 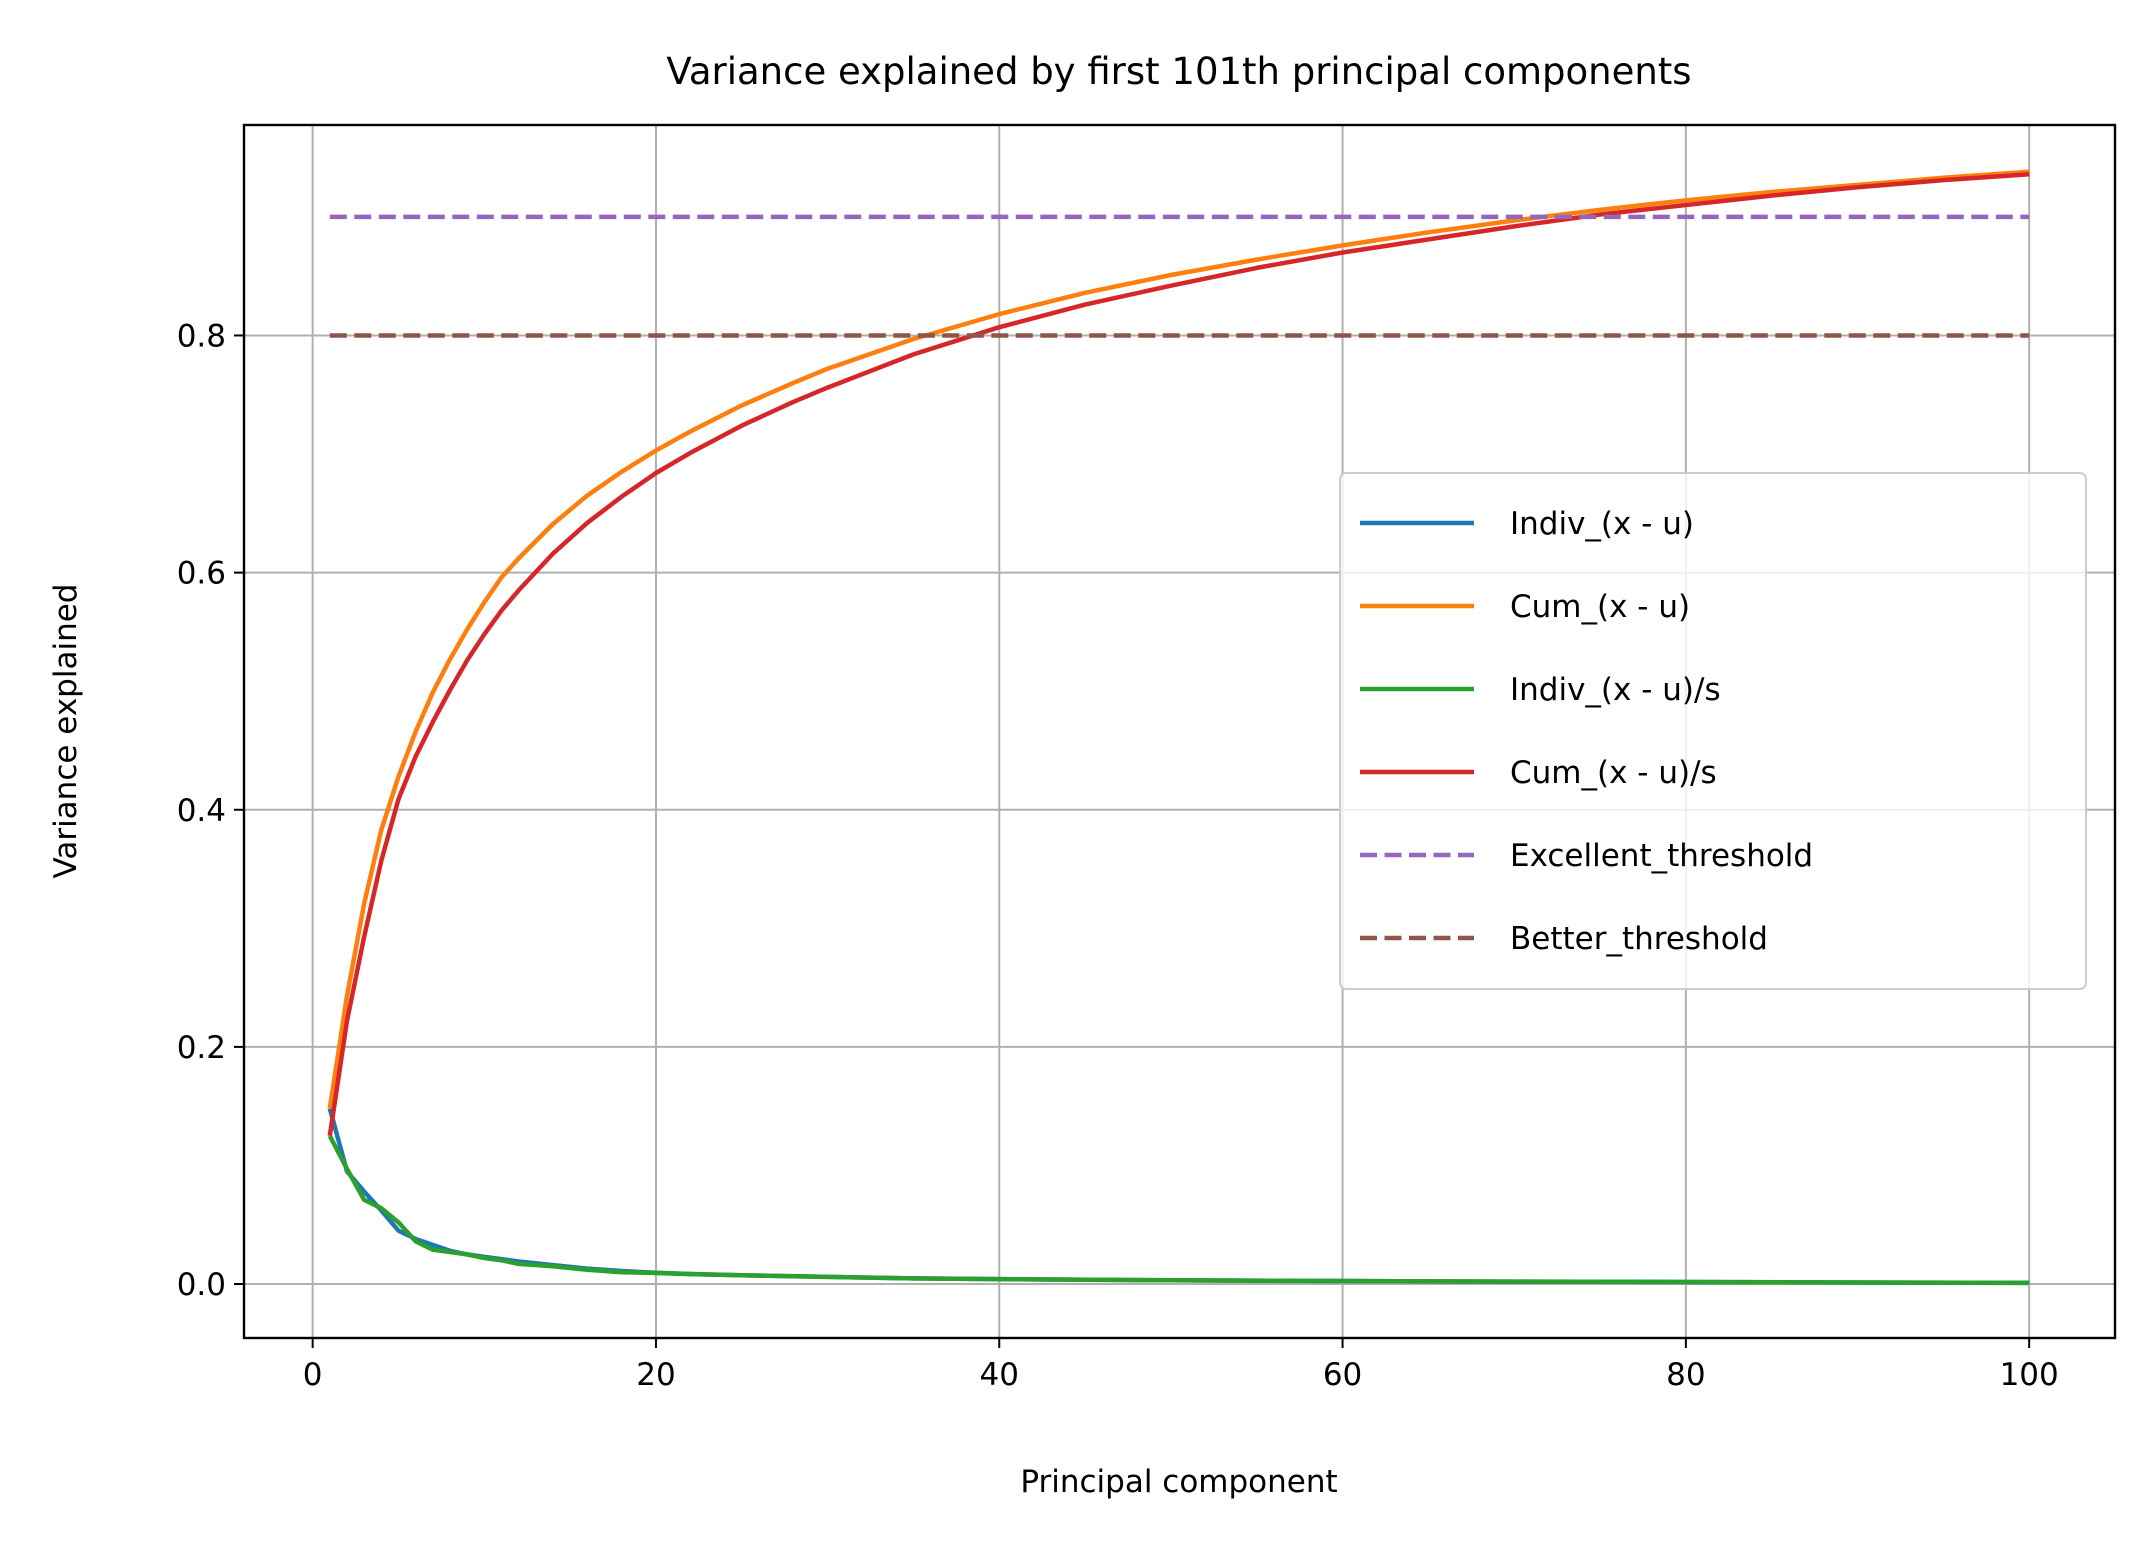 I want to click on y-tick-label: 0.2, so click(x=201, y=1048).